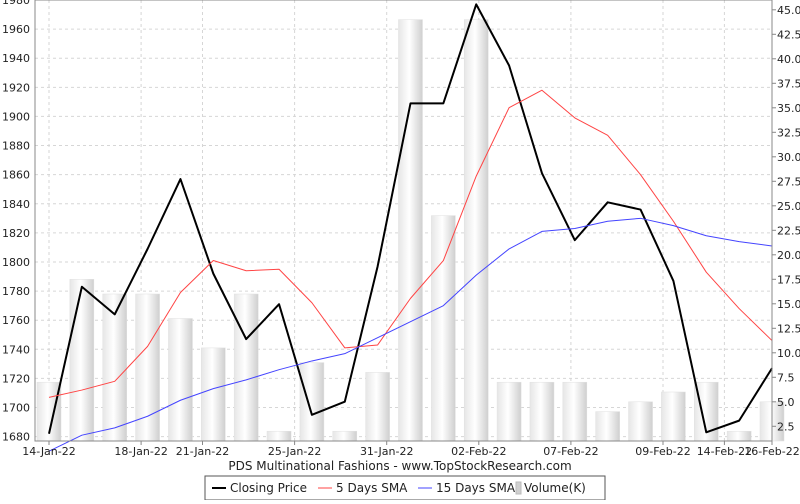 The image size is (800, 504). What do you see at coordinates (788, 255) in the screenshot?
I see `right-tick-label: 20.0` at bounding box center [788, 255].